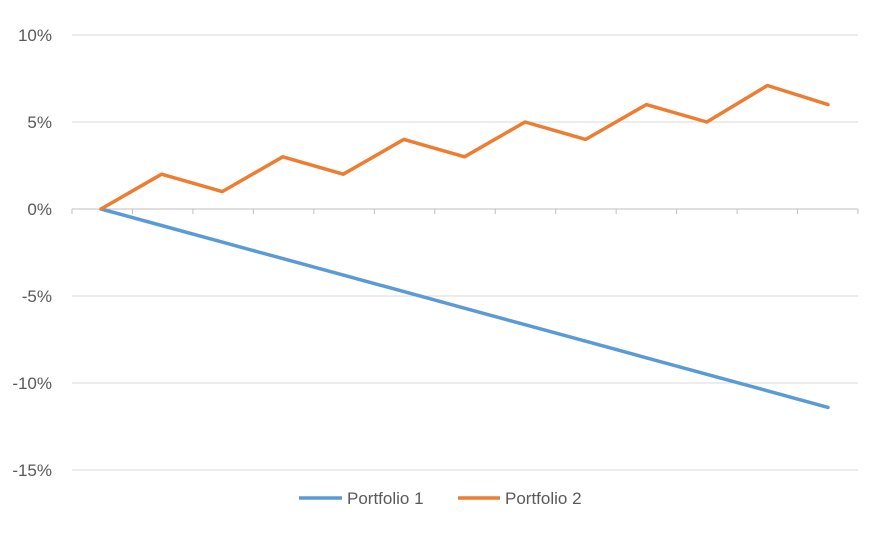 The height and width of the screenshot is (537, 886). Describe the element at coordinates (465, 211) in the screenshot. I see `x-axis` at that location.